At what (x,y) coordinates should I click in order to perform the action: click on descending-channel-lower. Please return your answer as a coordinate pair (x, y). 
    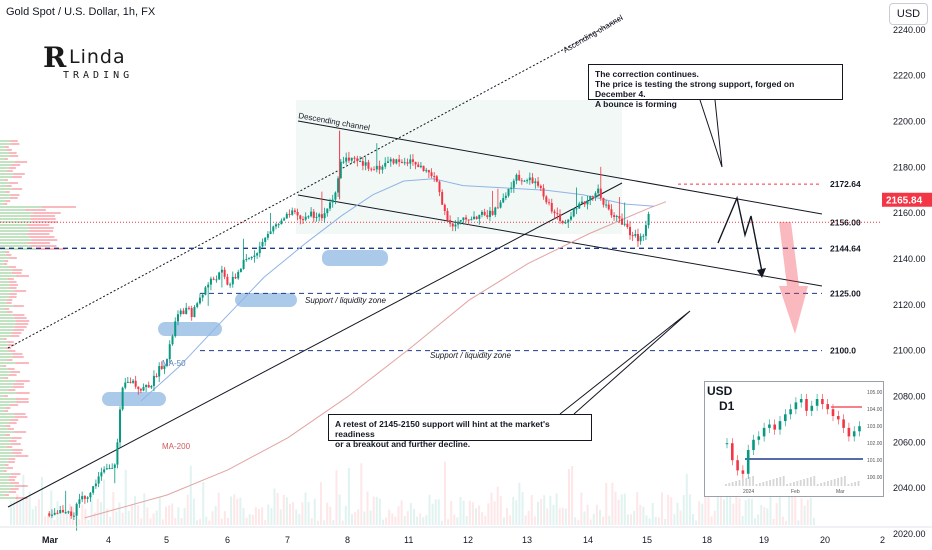
    Looking at the image, I should click on (560, 240).